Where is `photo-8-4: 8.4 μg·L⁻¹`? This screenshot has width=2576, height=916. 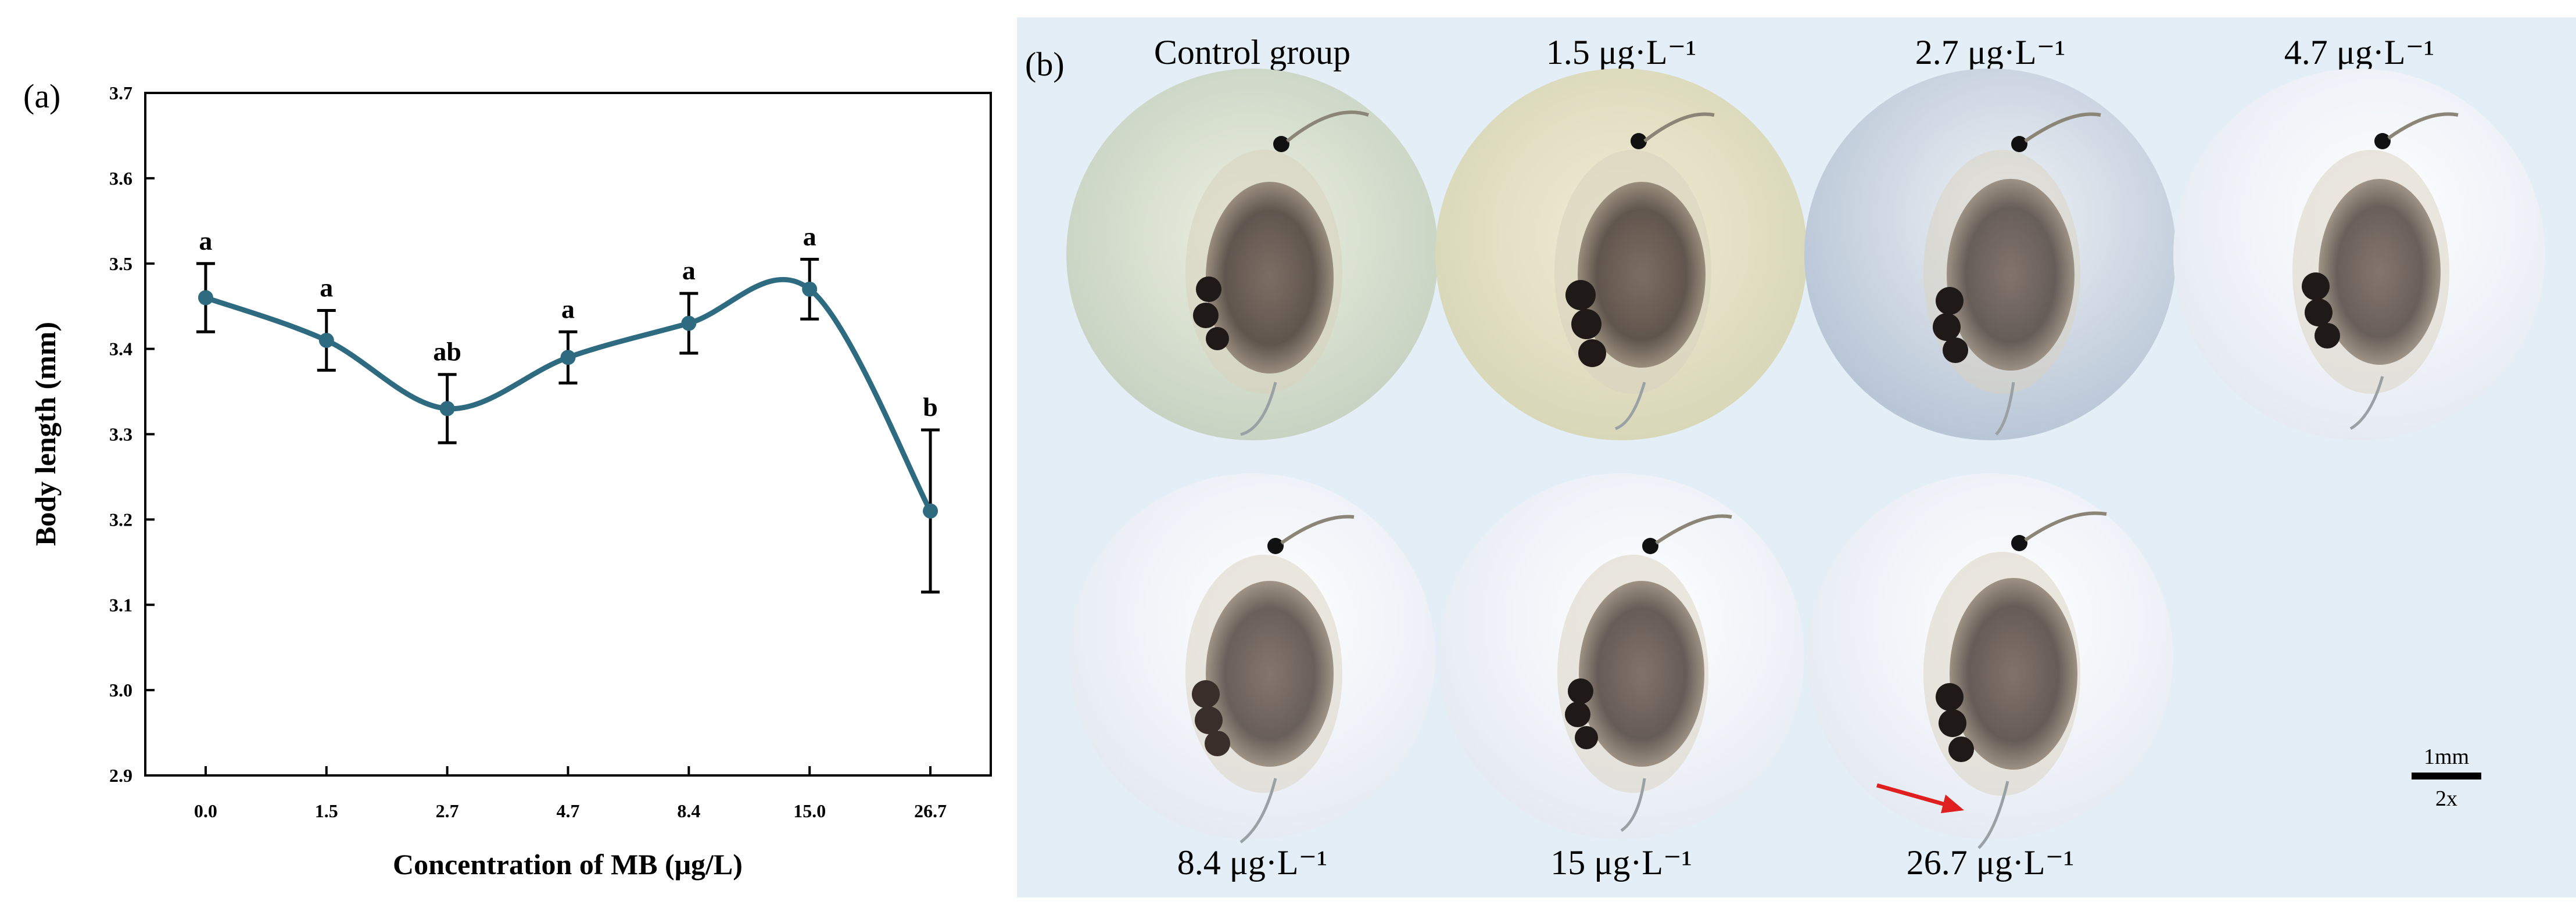
photo-8-4: 8.4 μg·L⁻¹ is located at coordinates (1252, 677).